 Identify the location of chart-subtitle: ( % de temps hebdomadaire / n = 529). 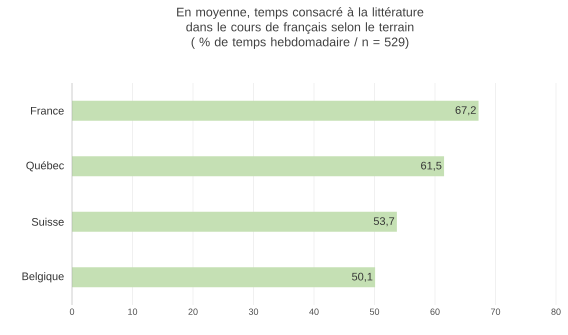
(300, 43).